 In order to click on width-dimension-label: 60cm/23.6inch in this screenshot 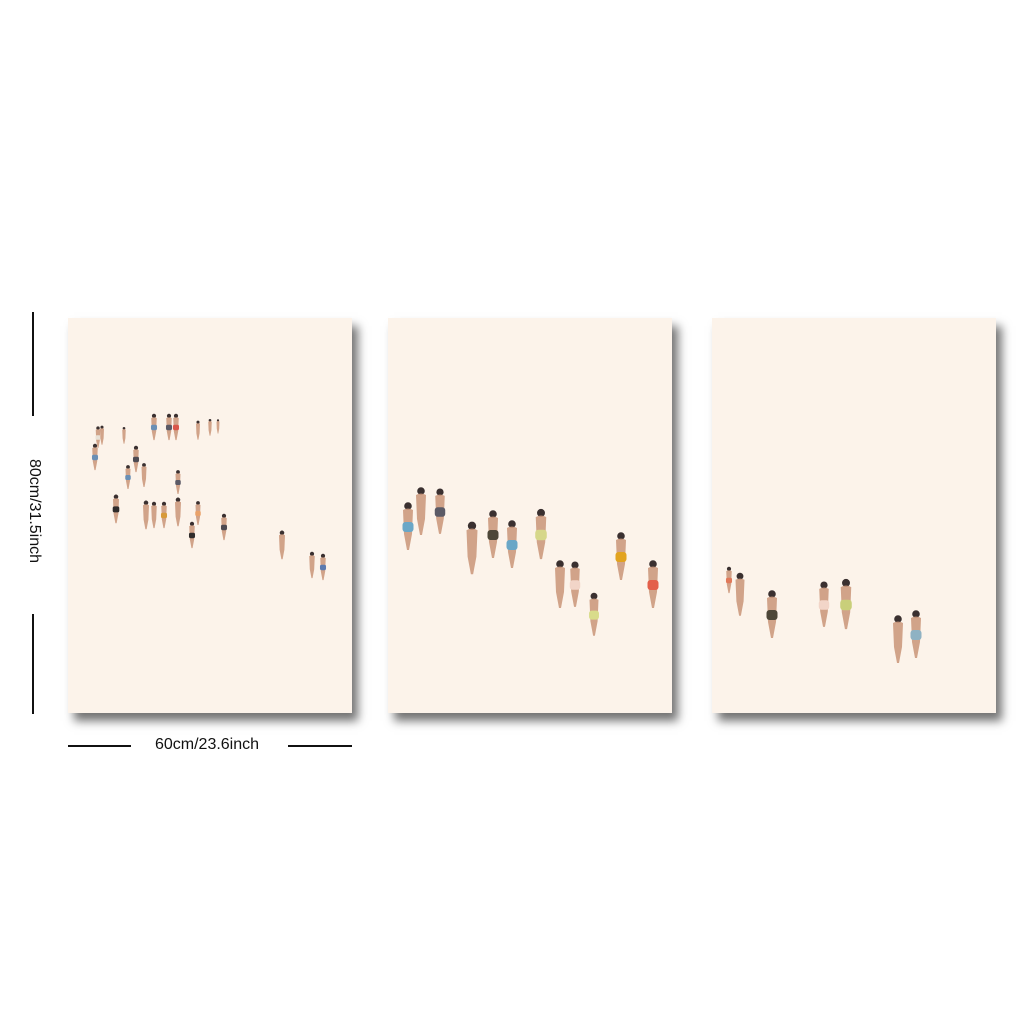, I will do `click(207, 744)`.